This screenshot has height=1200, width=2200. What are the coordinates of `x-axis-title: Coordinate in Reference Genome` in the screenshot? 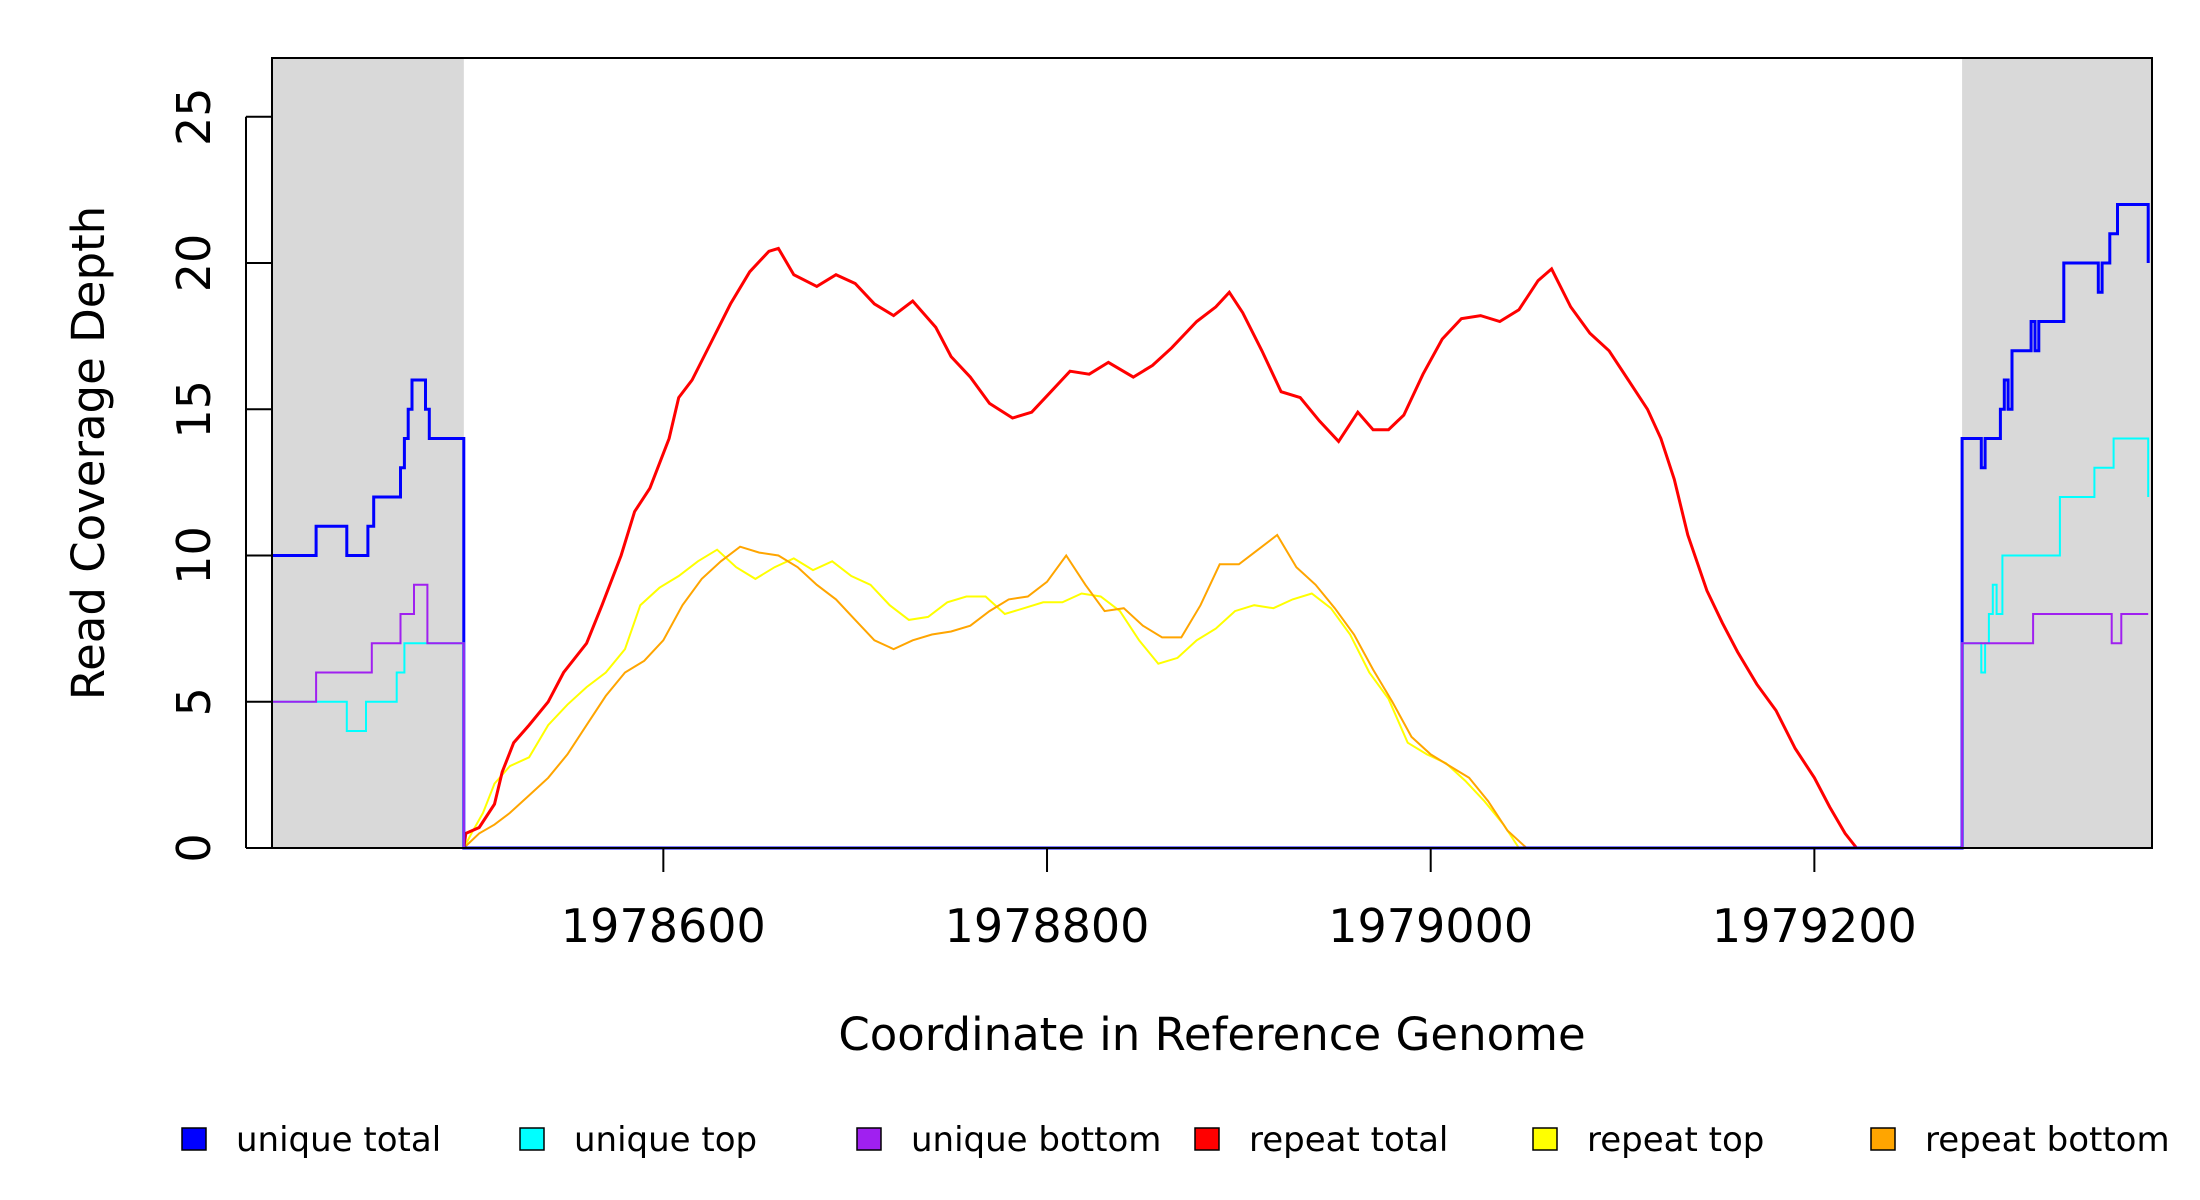 It's located at (1211, 1034).